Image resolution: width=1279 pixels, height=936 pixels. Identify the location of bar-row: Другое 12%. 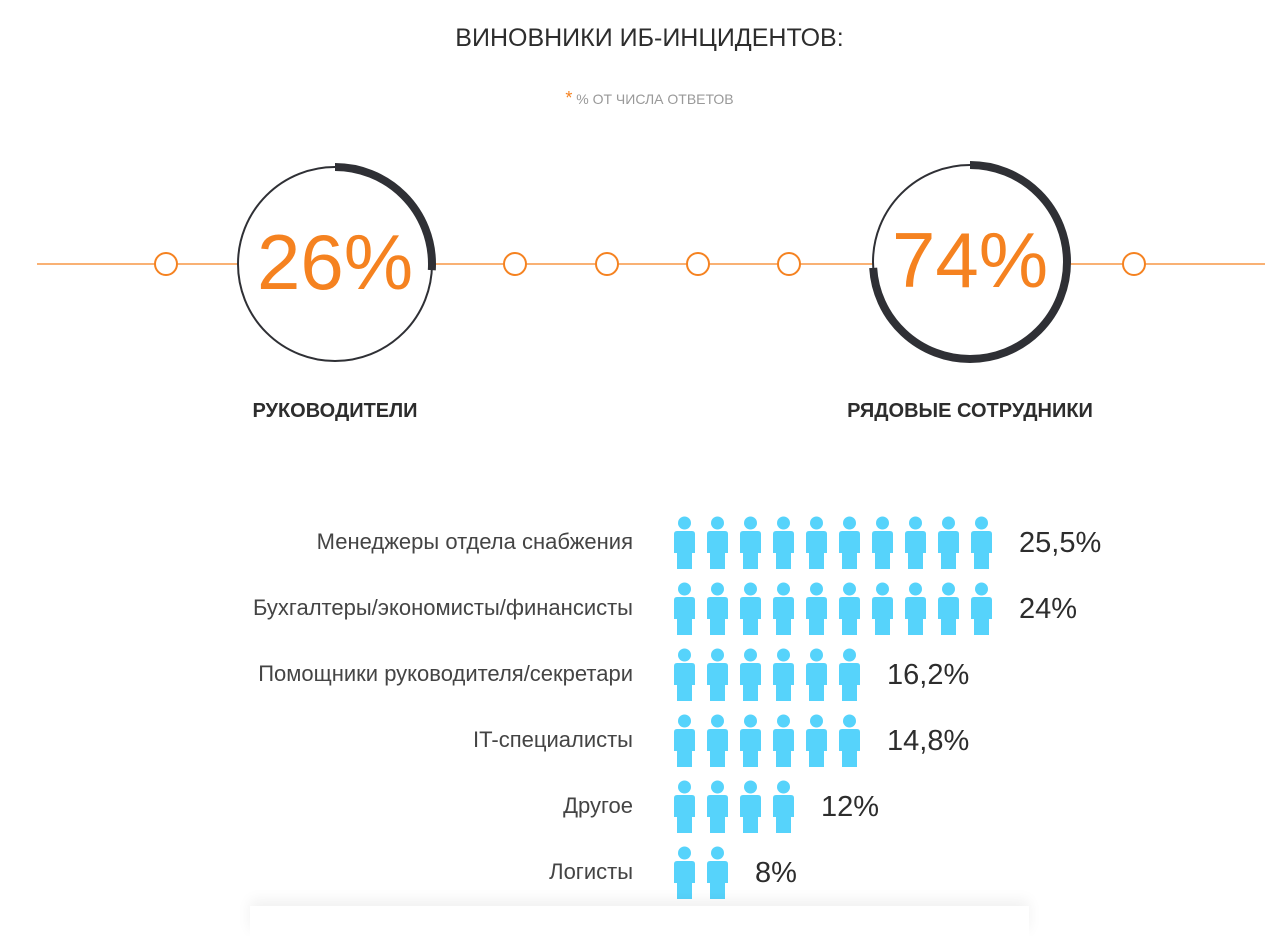
(639, 809).